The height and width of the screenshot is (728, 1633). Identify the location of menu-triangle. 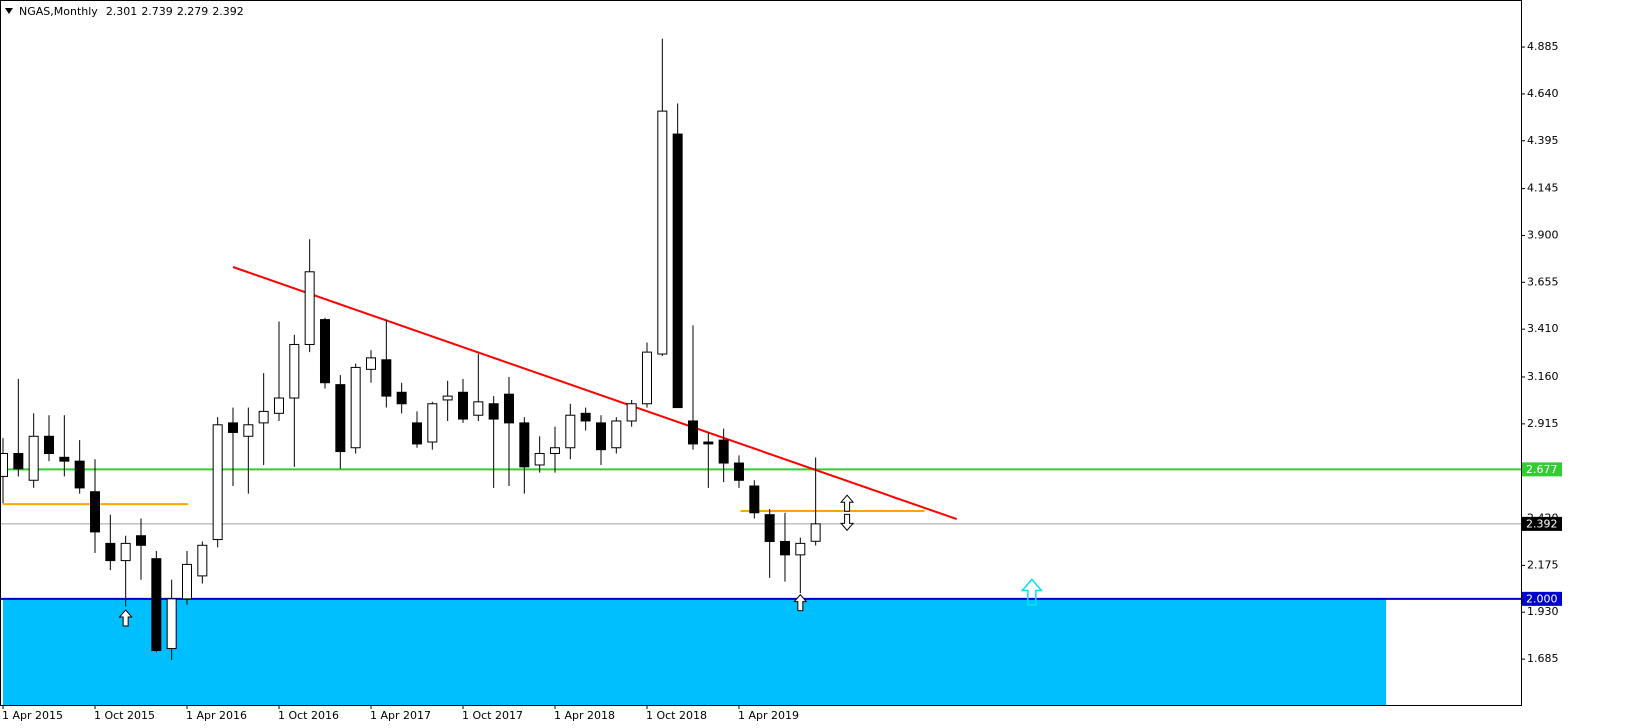
(9, 11).